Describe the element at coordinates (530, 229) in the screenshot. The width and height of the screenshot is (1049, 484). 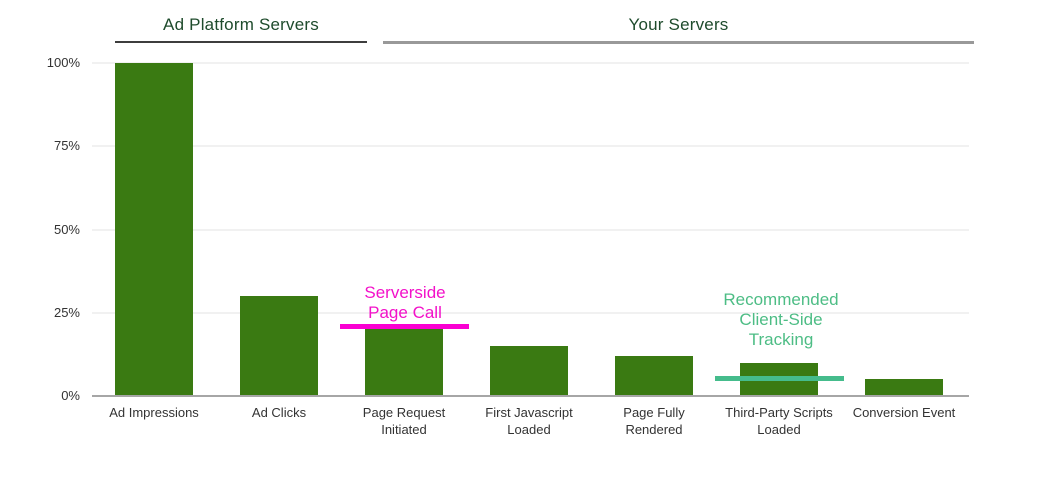
I see `gridline-50%` at that location.